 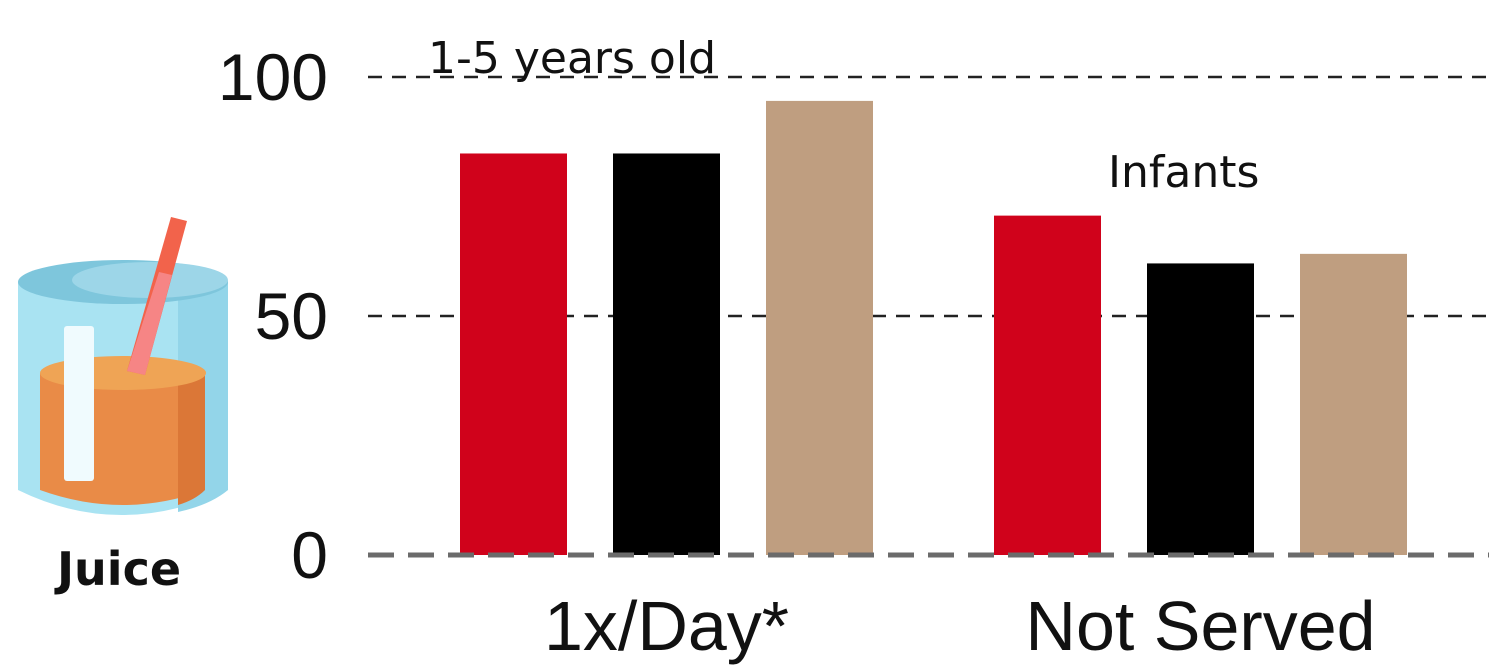 I want to click on annotation-age-group: 1-5 years old, so click(x=572, y=58).